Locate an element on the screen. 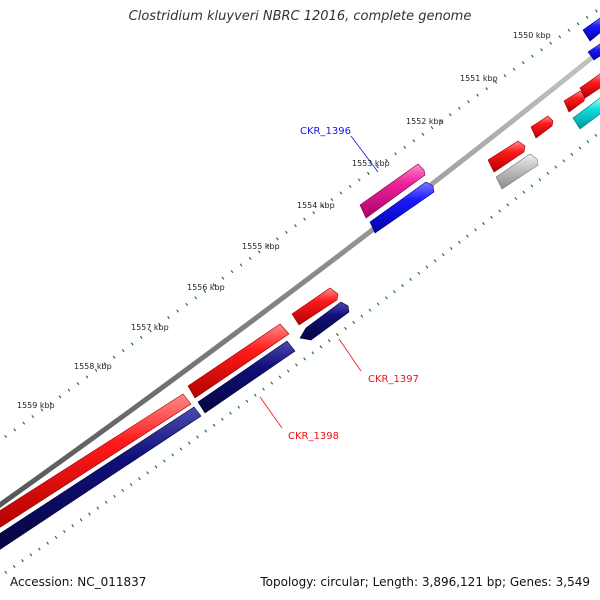 The image size is (600, 600). accession-text: Accession: NC_011837 is located at coordinates (78, 582).